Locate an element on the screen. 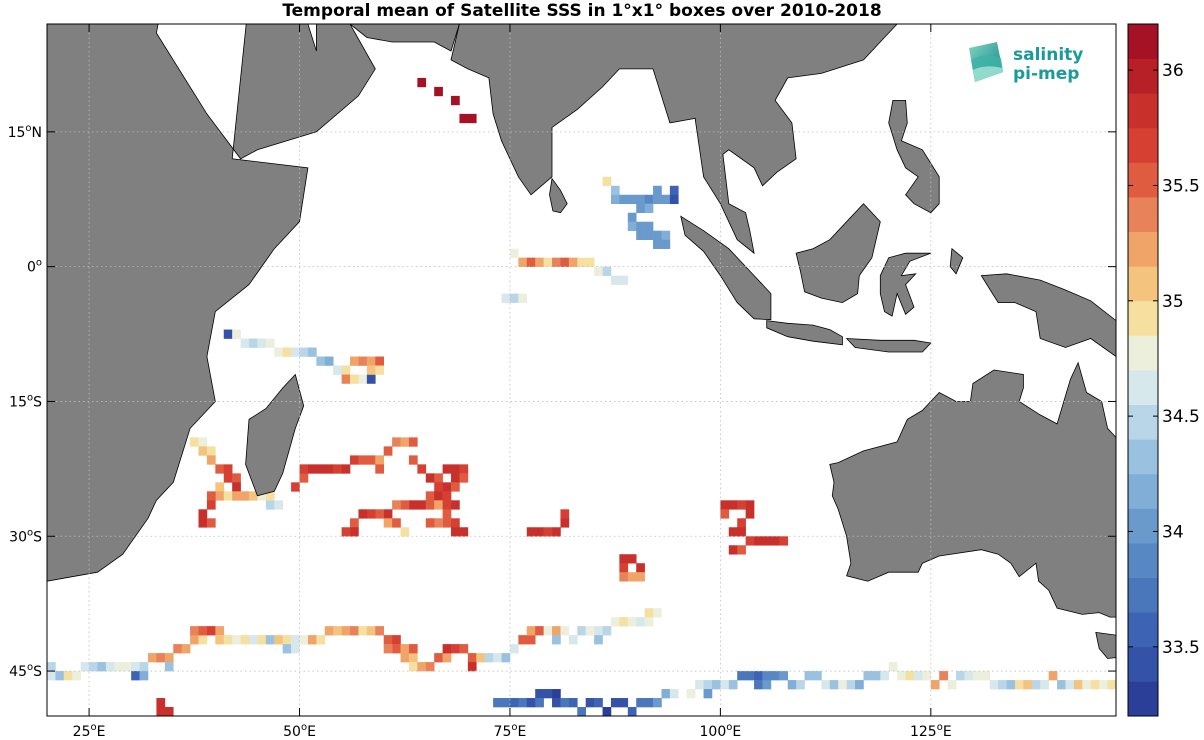 The width and height of the screenshot is (1204, 740). lon-tick-label: 100oE is located at coordinates (721, 731).